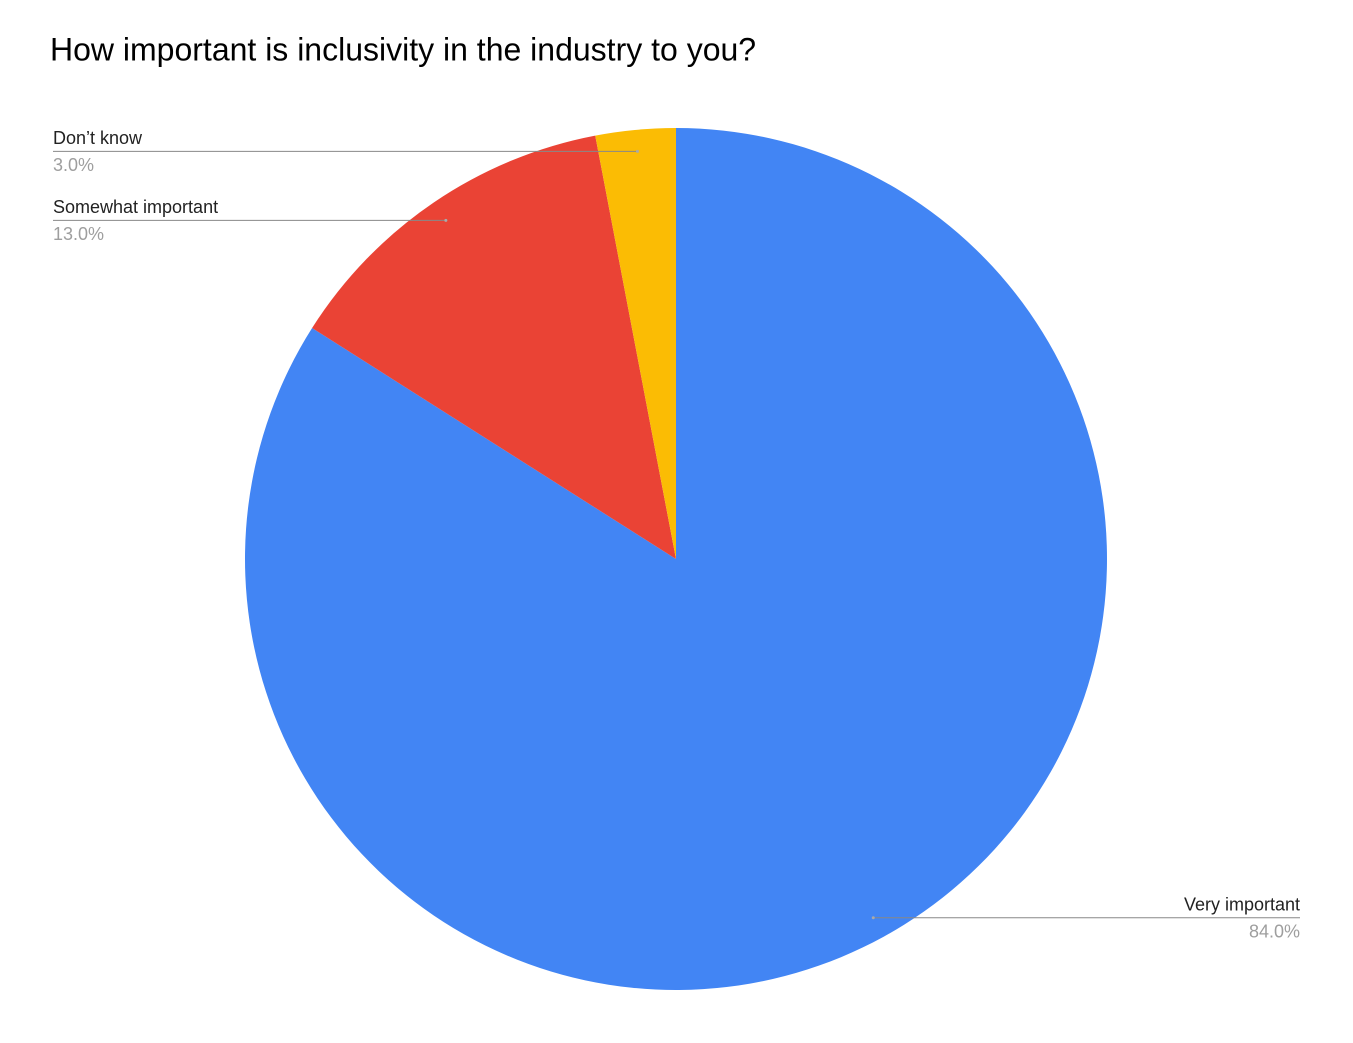 The width and height of the screenshot is (1353, 1043). I want to click on slice-label: Very important, so click(1242, 905).